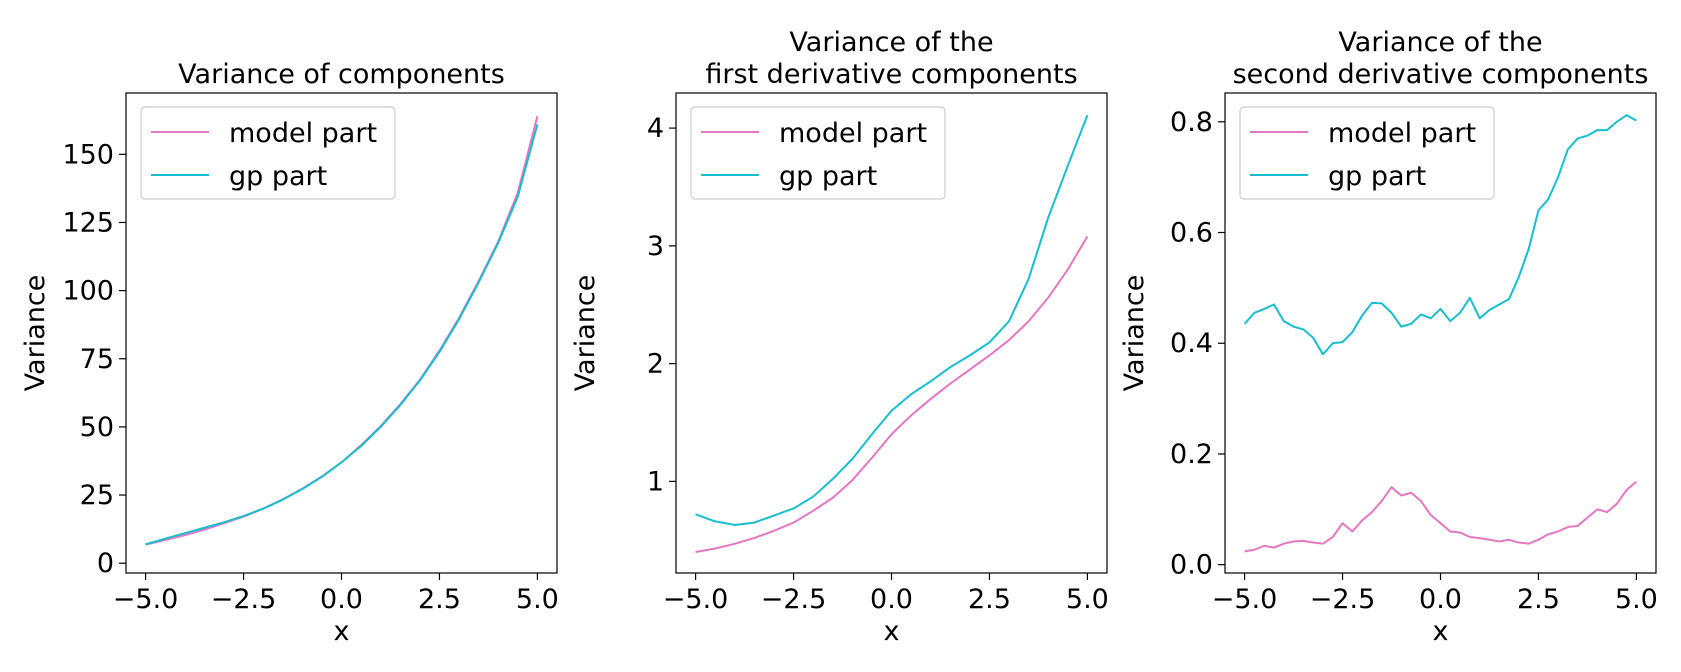 This screenshot has height=672, width=1681. What do you see at coordinates (655, 128) in the screenshot?
I see `y-tick-label: 4` at bounding box center [655, 128].